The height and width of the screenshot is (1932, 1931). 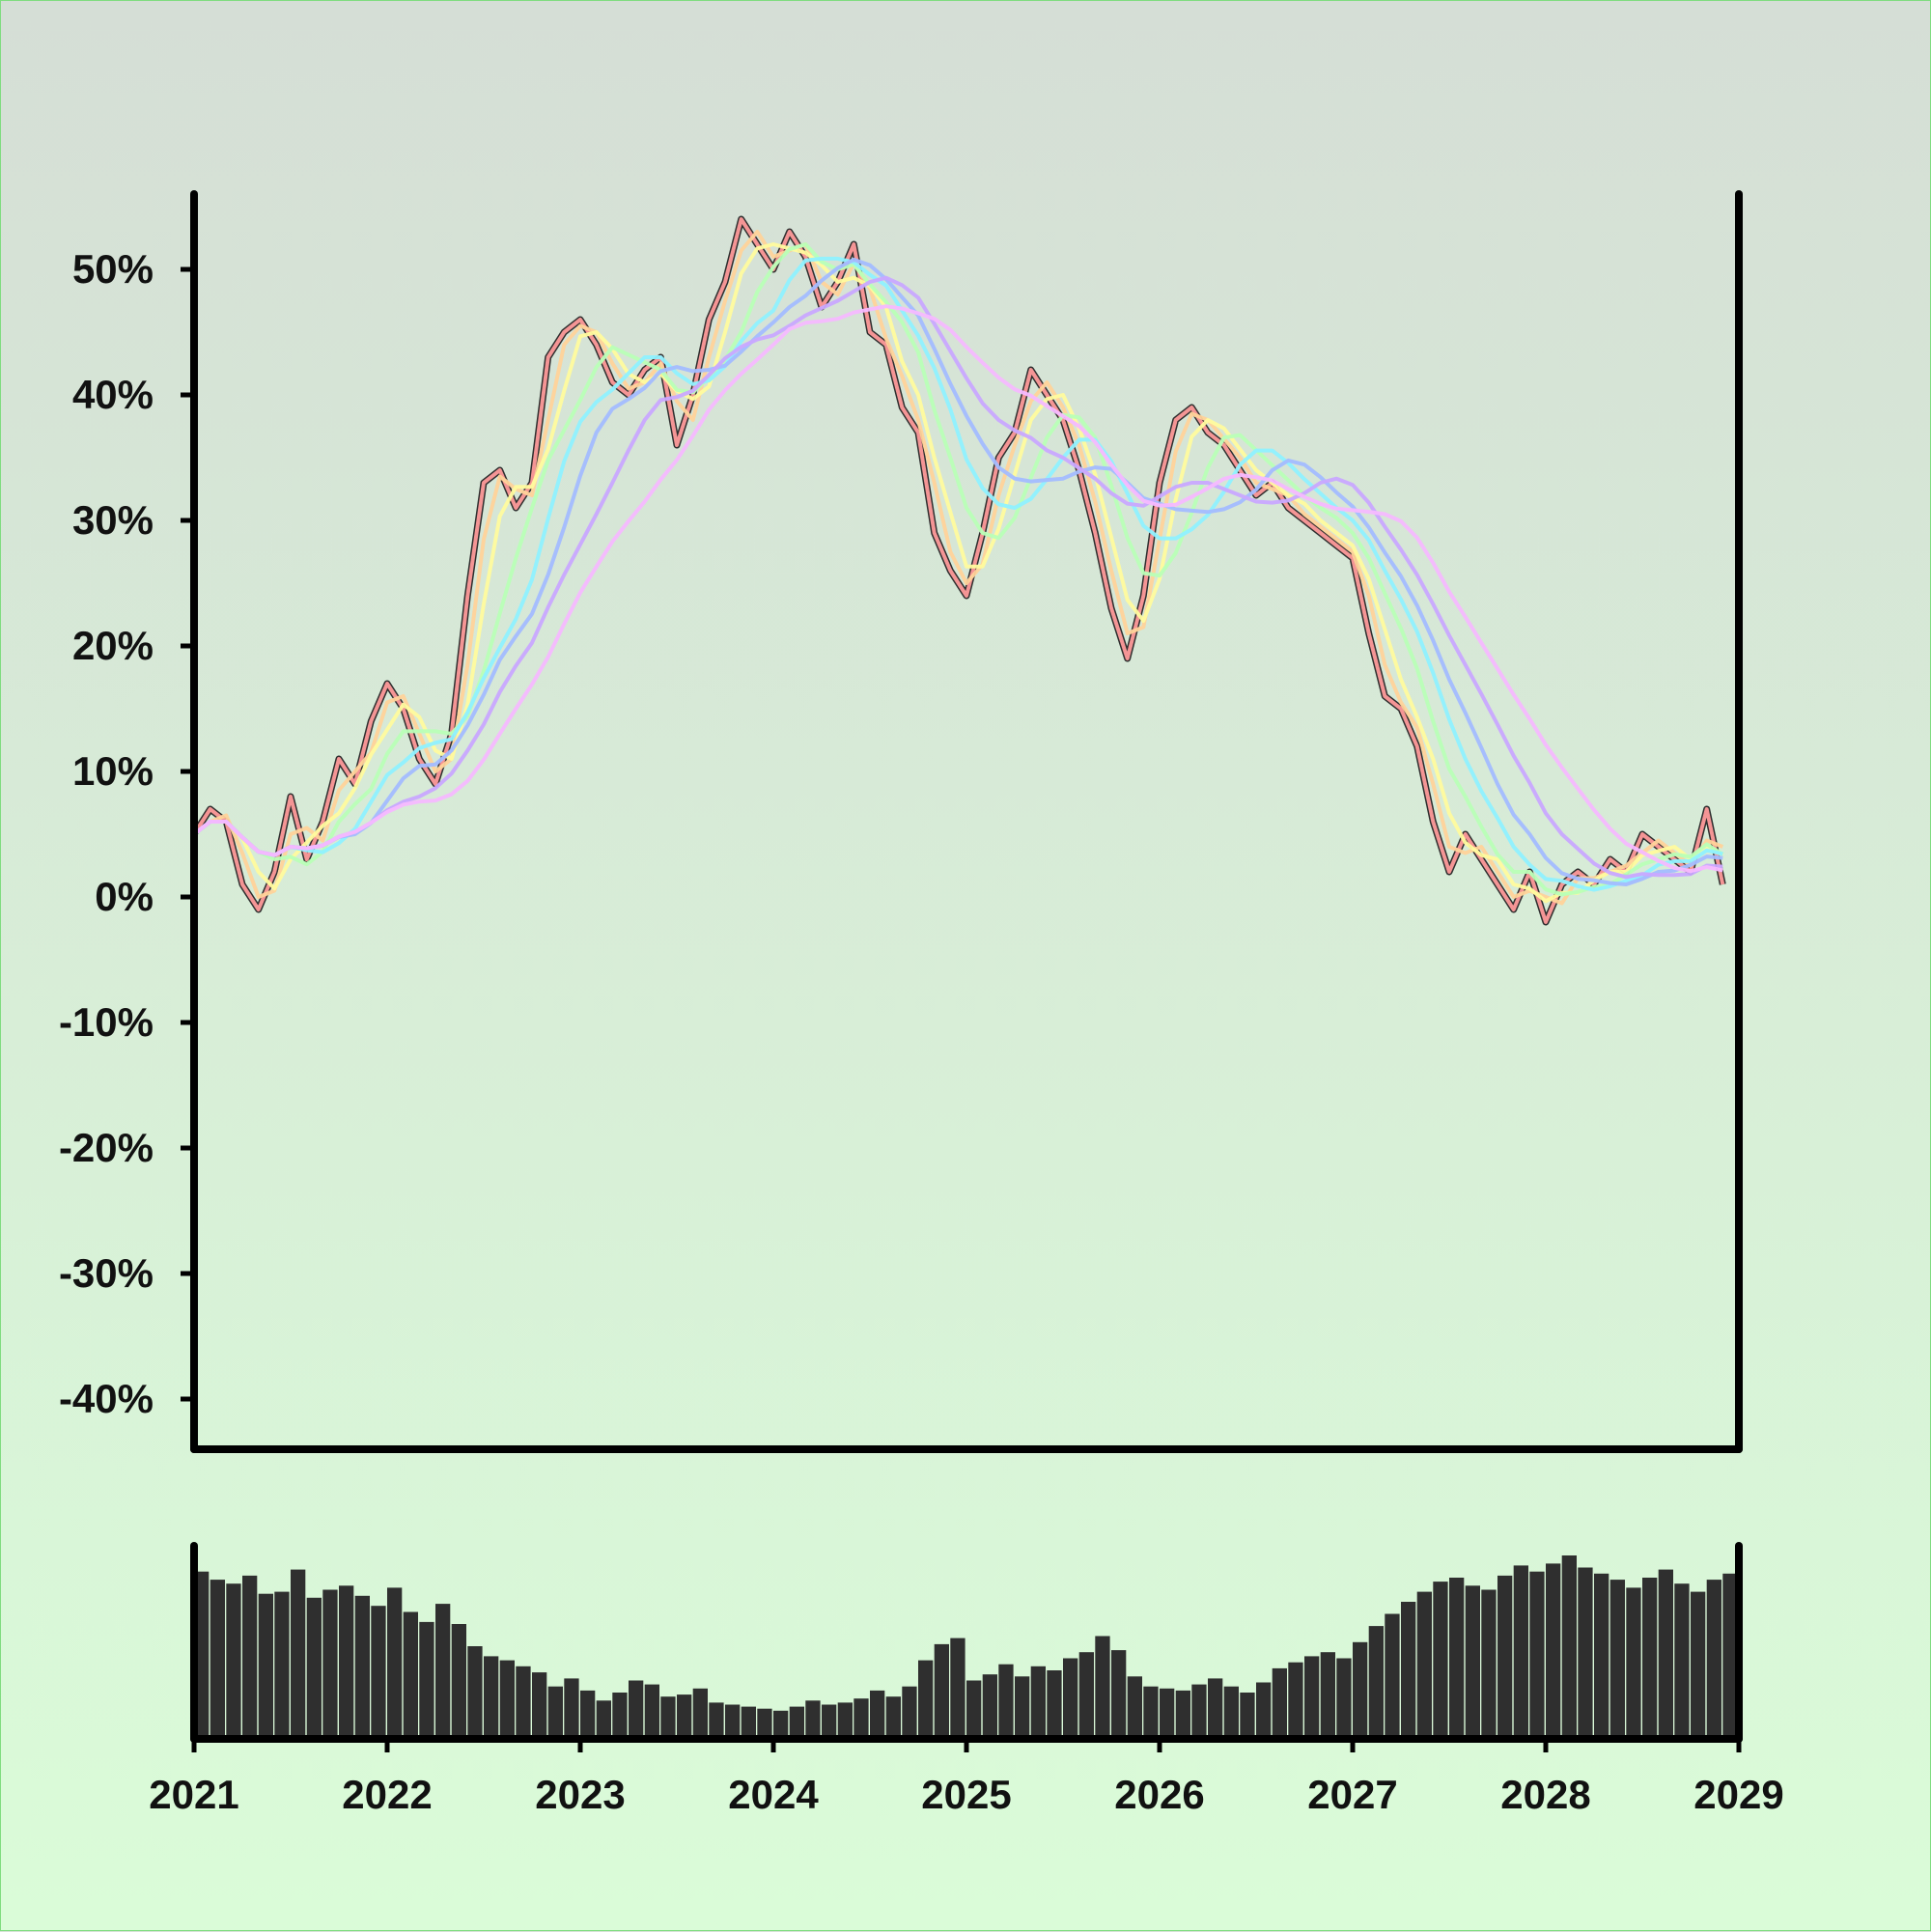 What do you see at coordinates (106, 1399) in the screenshot?
I see `y-tick-label: -40%` at bounding box center [106, 1399].